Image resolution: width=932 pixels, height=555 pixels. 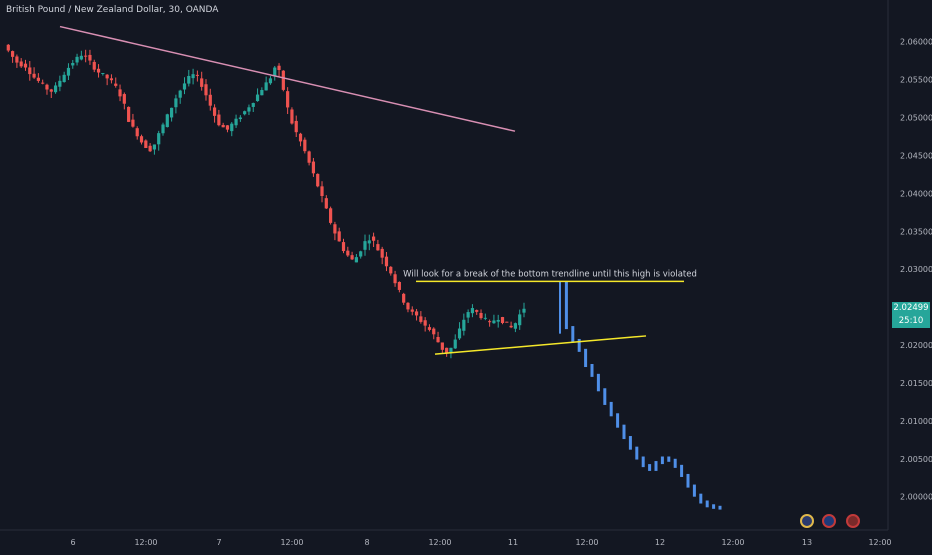 I want to click on price-tick-label: 2.01000, so click(x=916, y=421).